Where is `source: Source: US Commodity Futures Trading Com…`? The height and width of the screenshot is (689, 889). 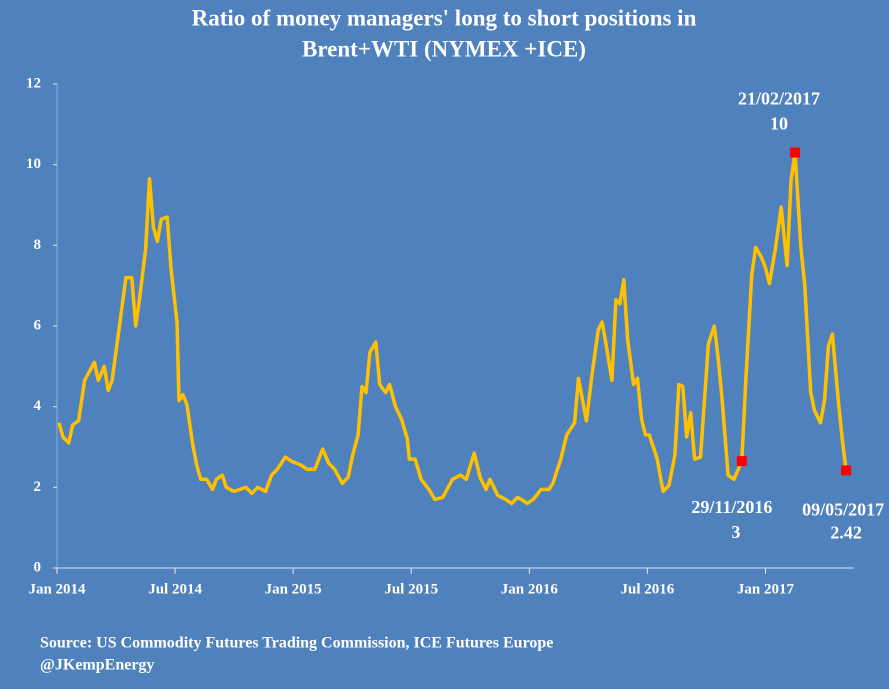 source: Source: US Commodity Futures Trading Com… is located at coordinates (296, 643).